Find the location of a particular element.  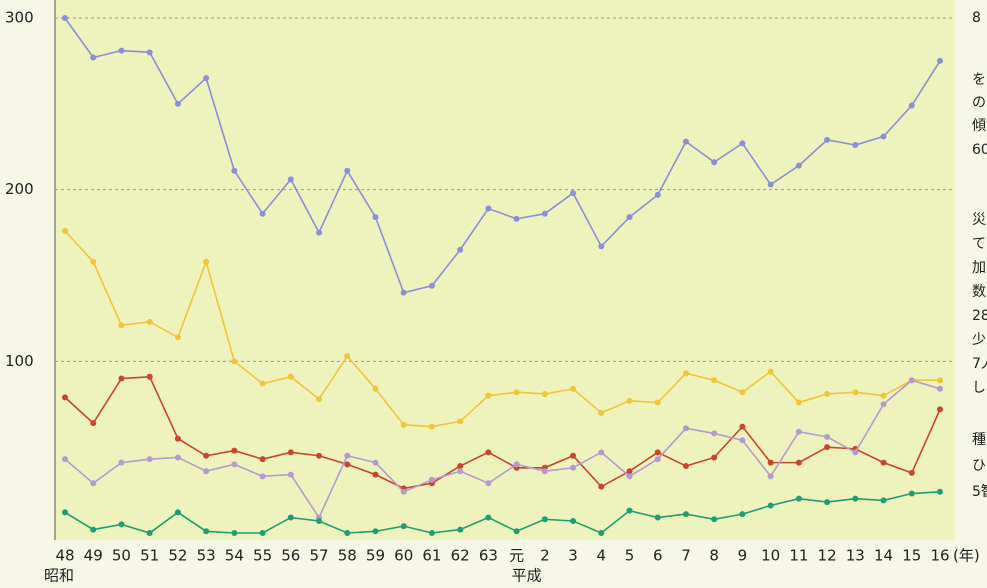

side-text: 8 is located at coordinates (976, 18).